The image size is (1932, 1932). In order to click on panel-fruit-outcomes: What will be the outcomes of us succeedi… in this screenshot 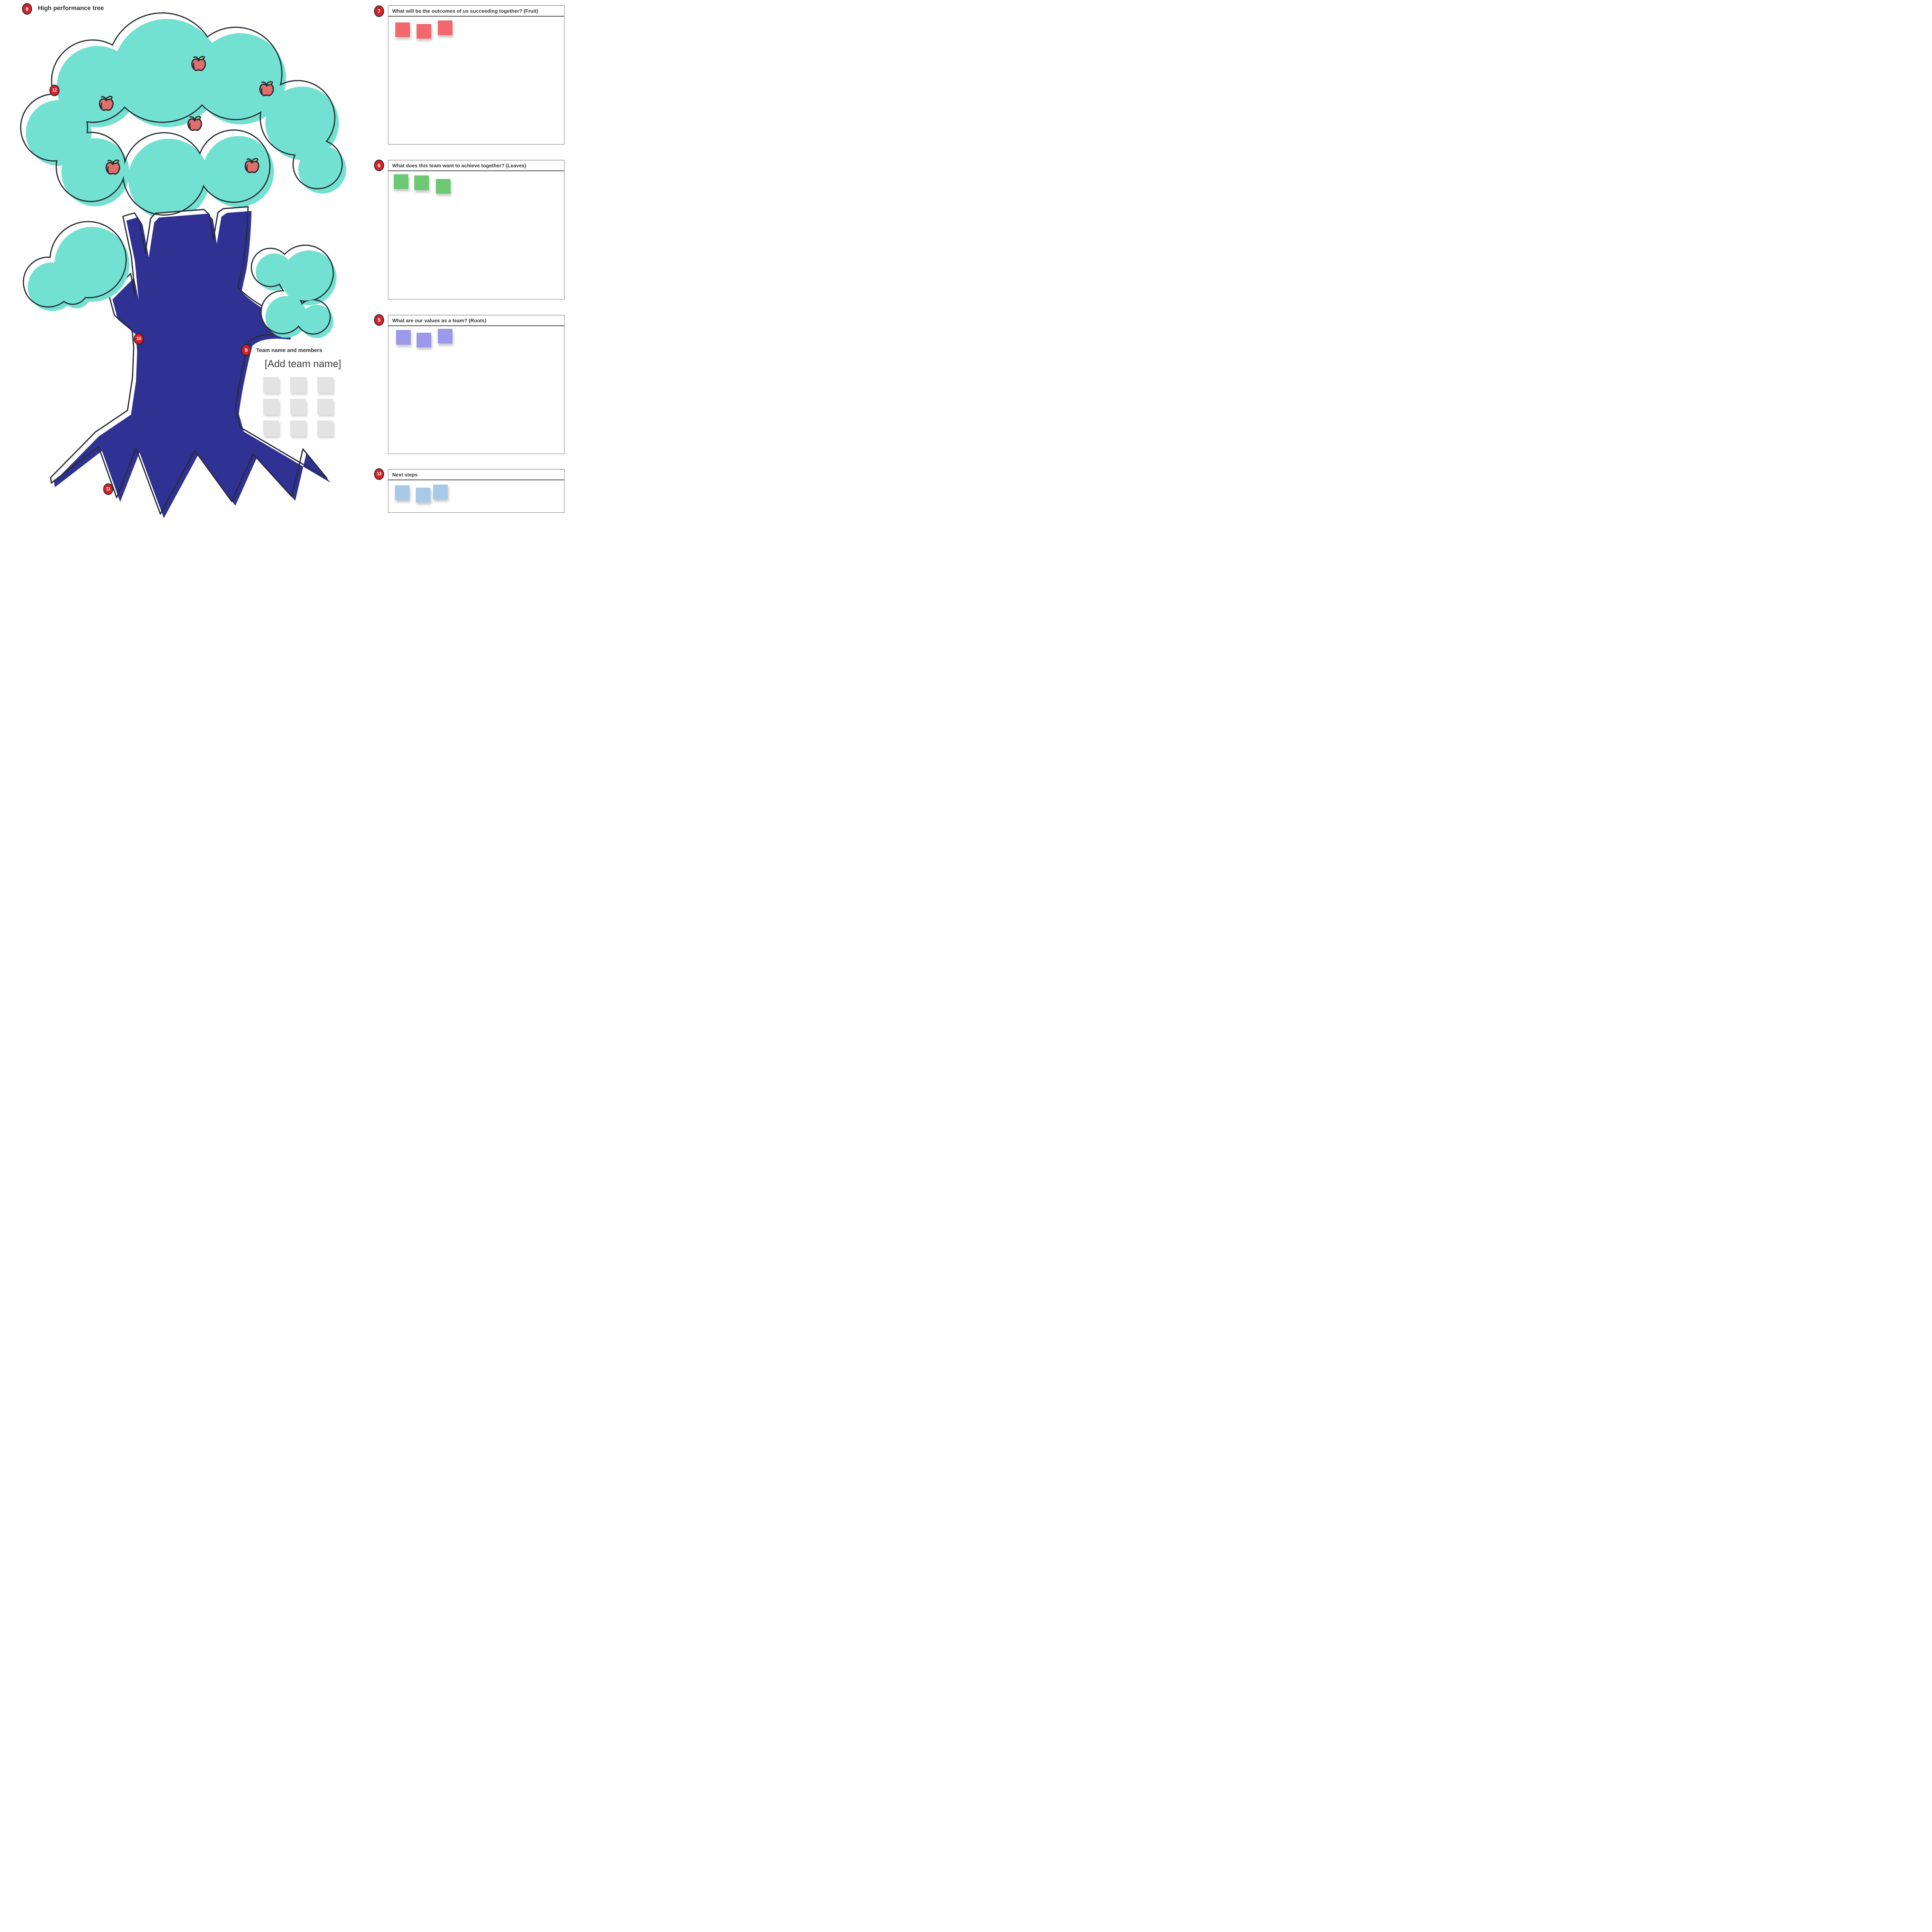, I will do `click(477, 75)`.